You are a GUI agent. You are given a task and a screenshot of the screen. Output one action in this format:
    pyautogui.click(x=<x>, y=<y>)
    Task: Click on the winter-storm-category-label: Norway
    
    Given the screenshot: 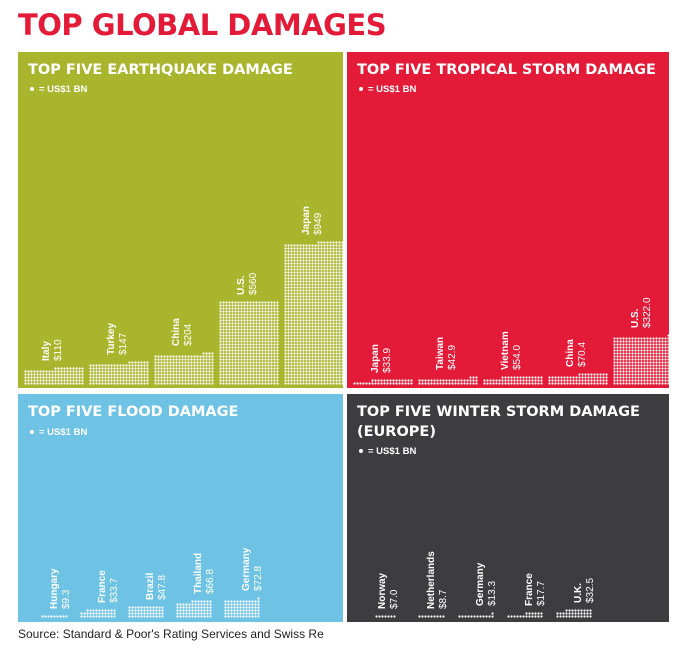 What is the action you would take?
    pyautogui.click(x=382, y=590)
    